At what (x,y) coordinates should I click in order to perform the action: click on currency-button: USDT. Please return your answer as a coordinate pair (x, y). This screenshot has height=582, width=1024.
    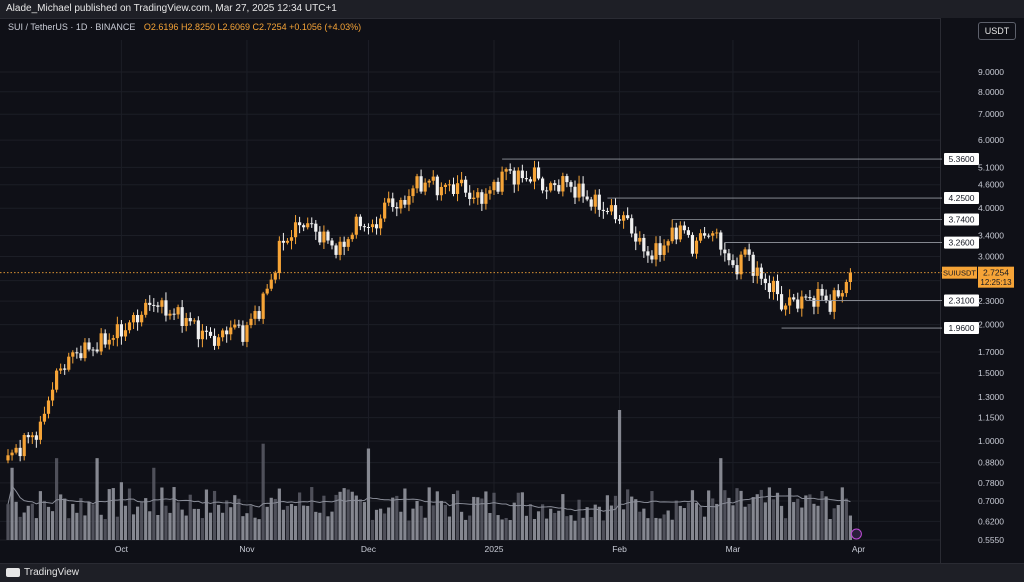
    Looking at the image, I should click on (997, 31).